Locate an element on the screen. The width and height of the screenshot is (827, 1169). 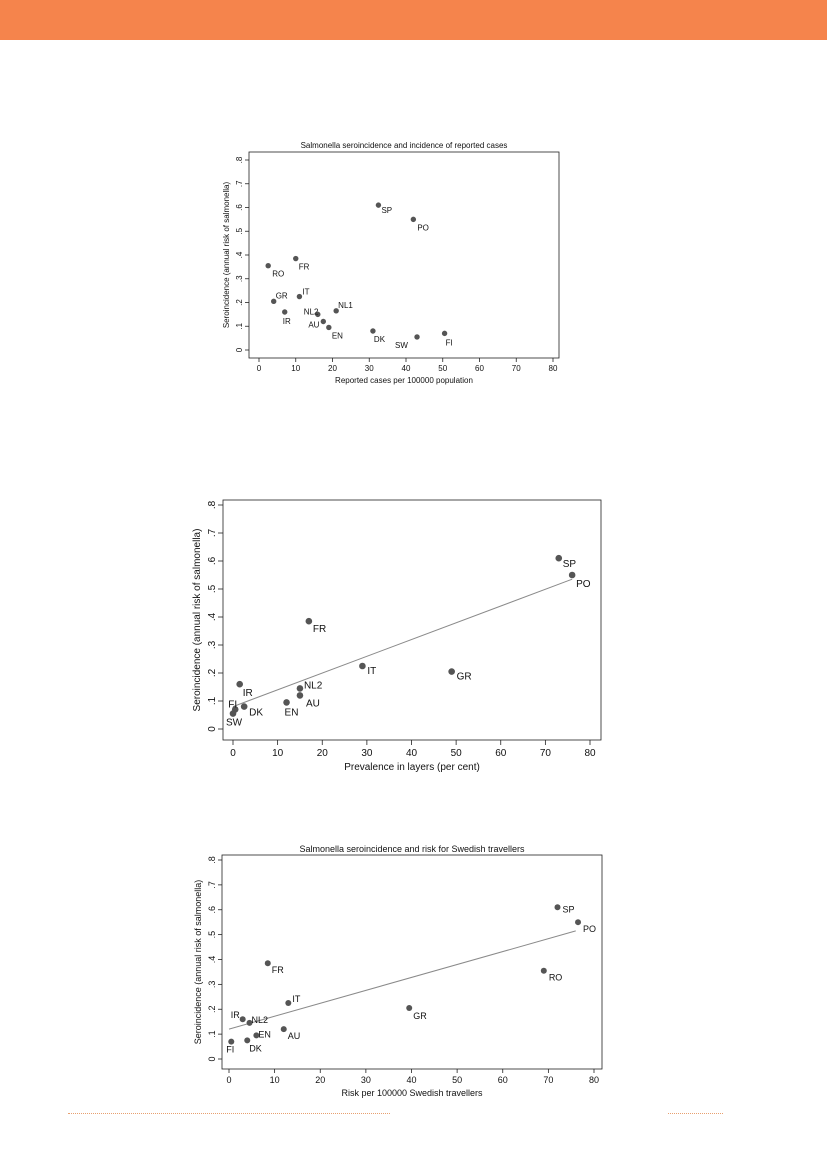
point-label: SP is located at coordinates (570, 564).